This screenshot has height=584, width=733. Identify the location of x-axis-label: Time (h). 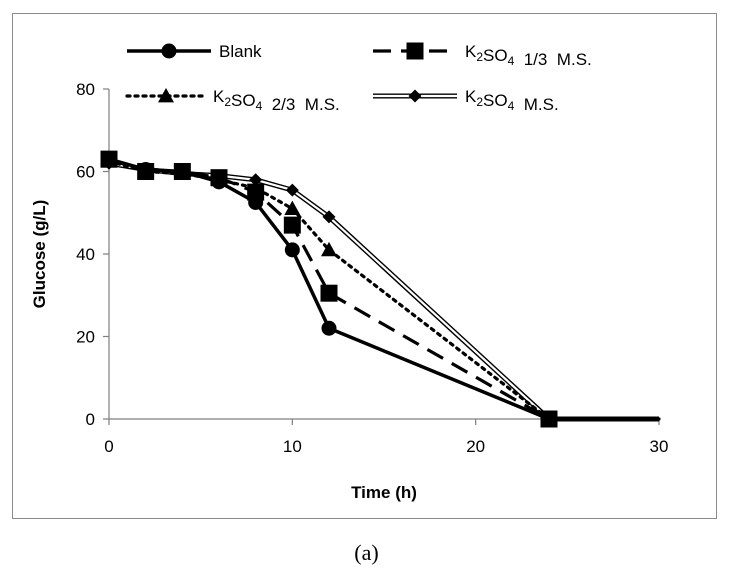
(384, 492).